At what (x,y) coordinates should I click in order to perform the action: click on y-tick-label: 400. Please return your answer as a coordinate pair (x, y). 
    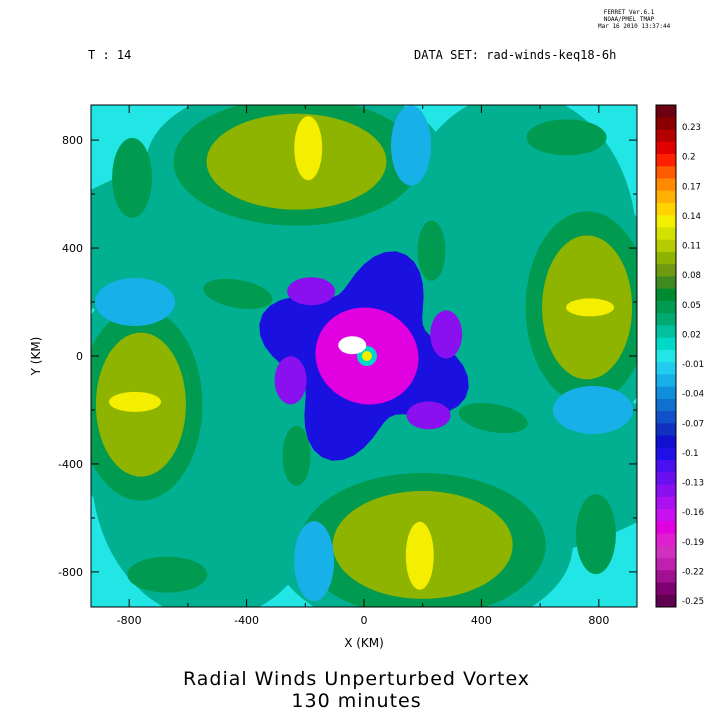
    Looking at the image, I should click on (72, 248).